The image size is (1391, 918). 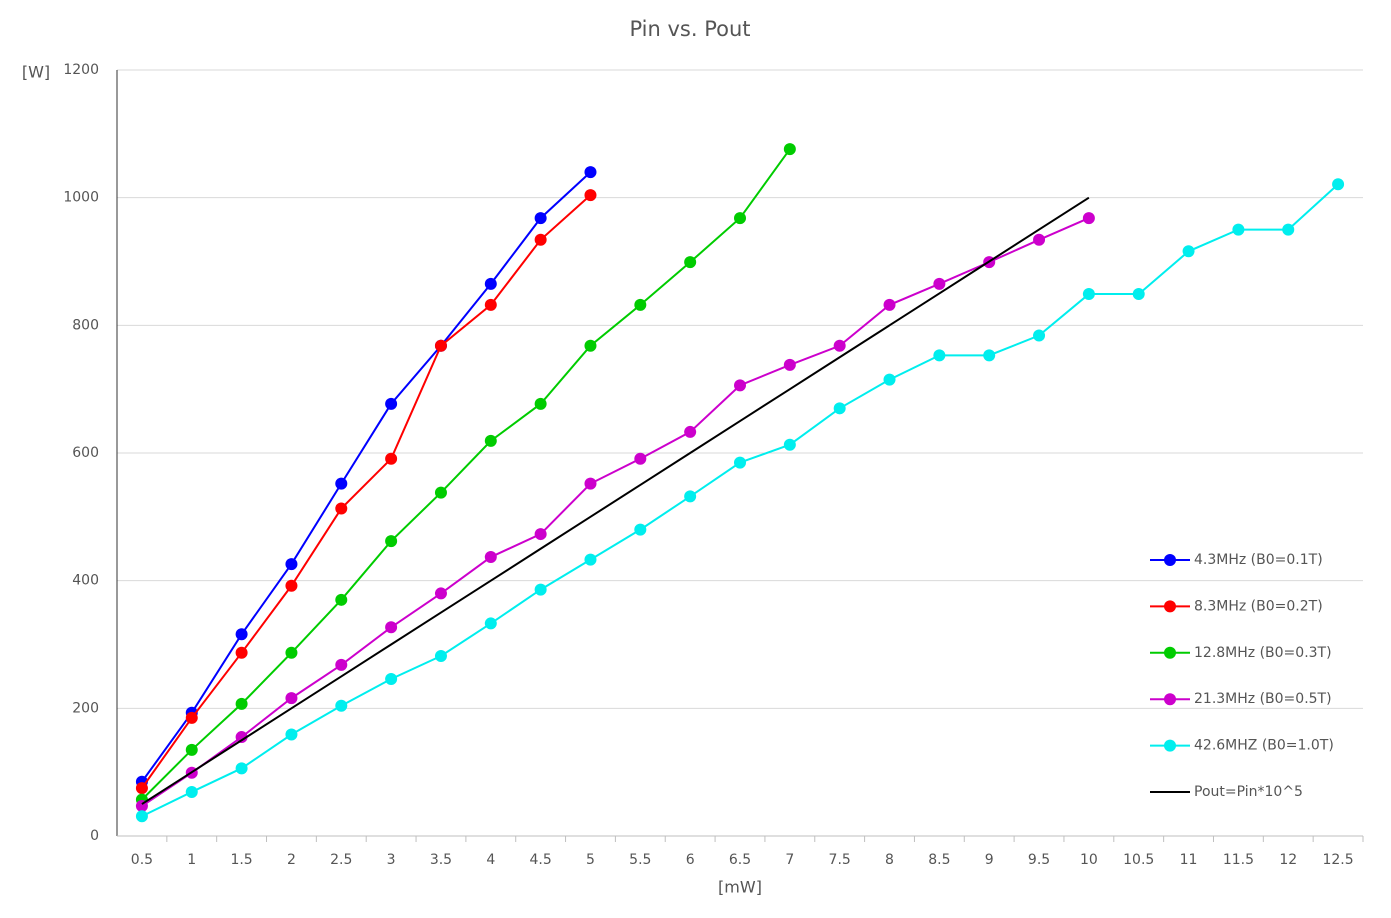 What do you see at coordinates (85, 325) in the screenshot?
I see `y-tick-label: 800` at bounding box center [85, 325].